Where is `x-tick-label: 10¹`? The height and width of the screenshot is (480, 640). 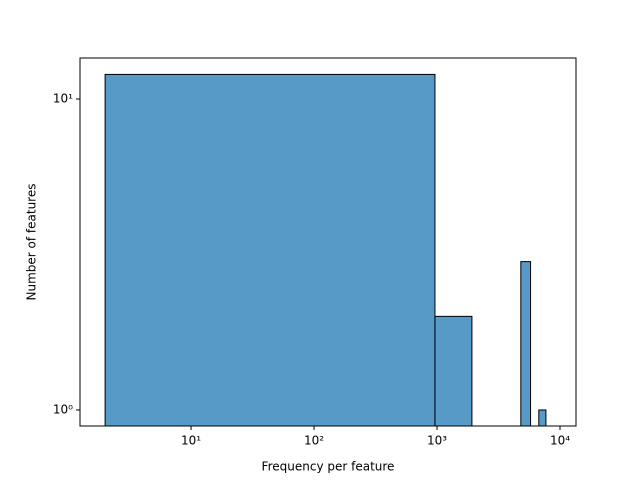
x-tick-label: 10¹ is located at coordinates (191, 441).